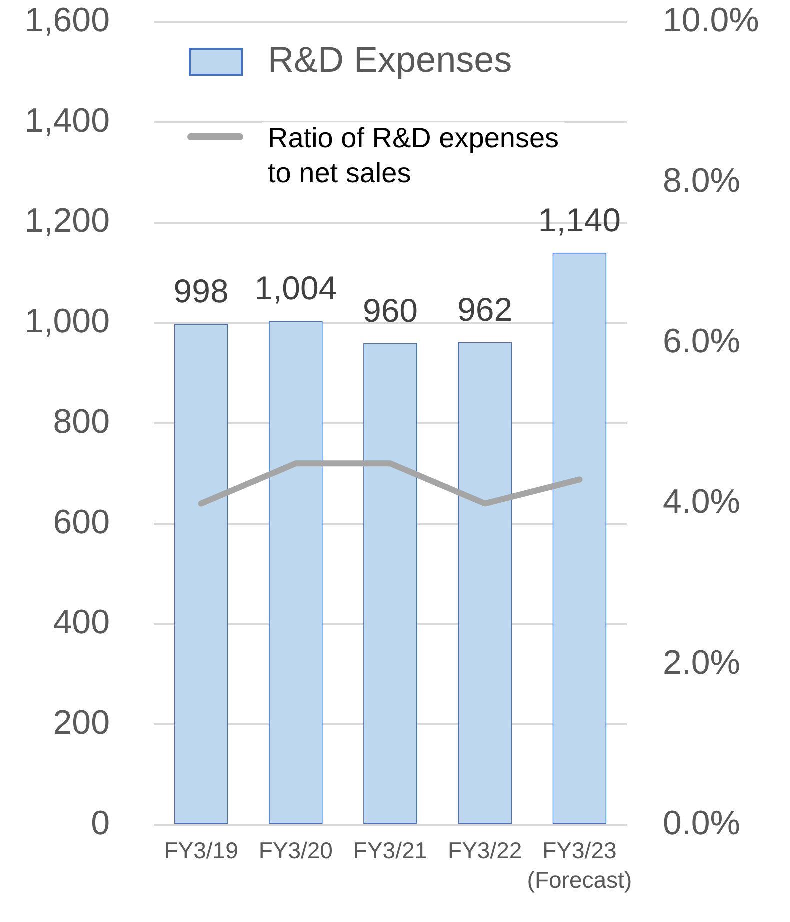 This screenshot has height=922, width=790. Describe the element at coordinates (390, 310) in the screenshot. I see `data-label: 960` at that location.